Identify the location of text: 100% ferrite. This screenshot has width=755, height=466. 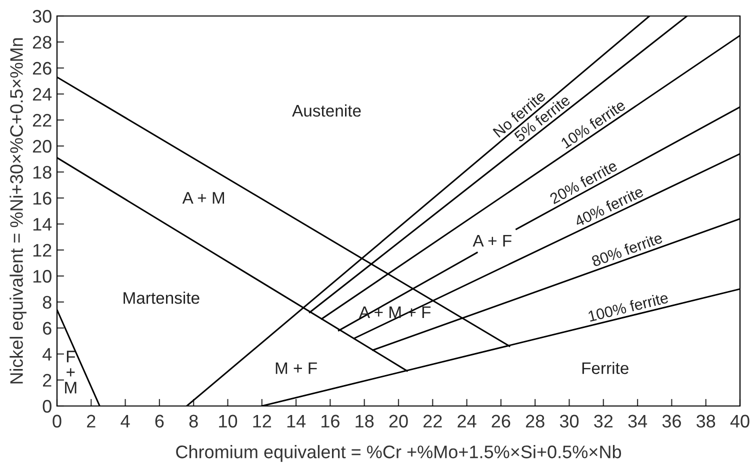
(628, 307).